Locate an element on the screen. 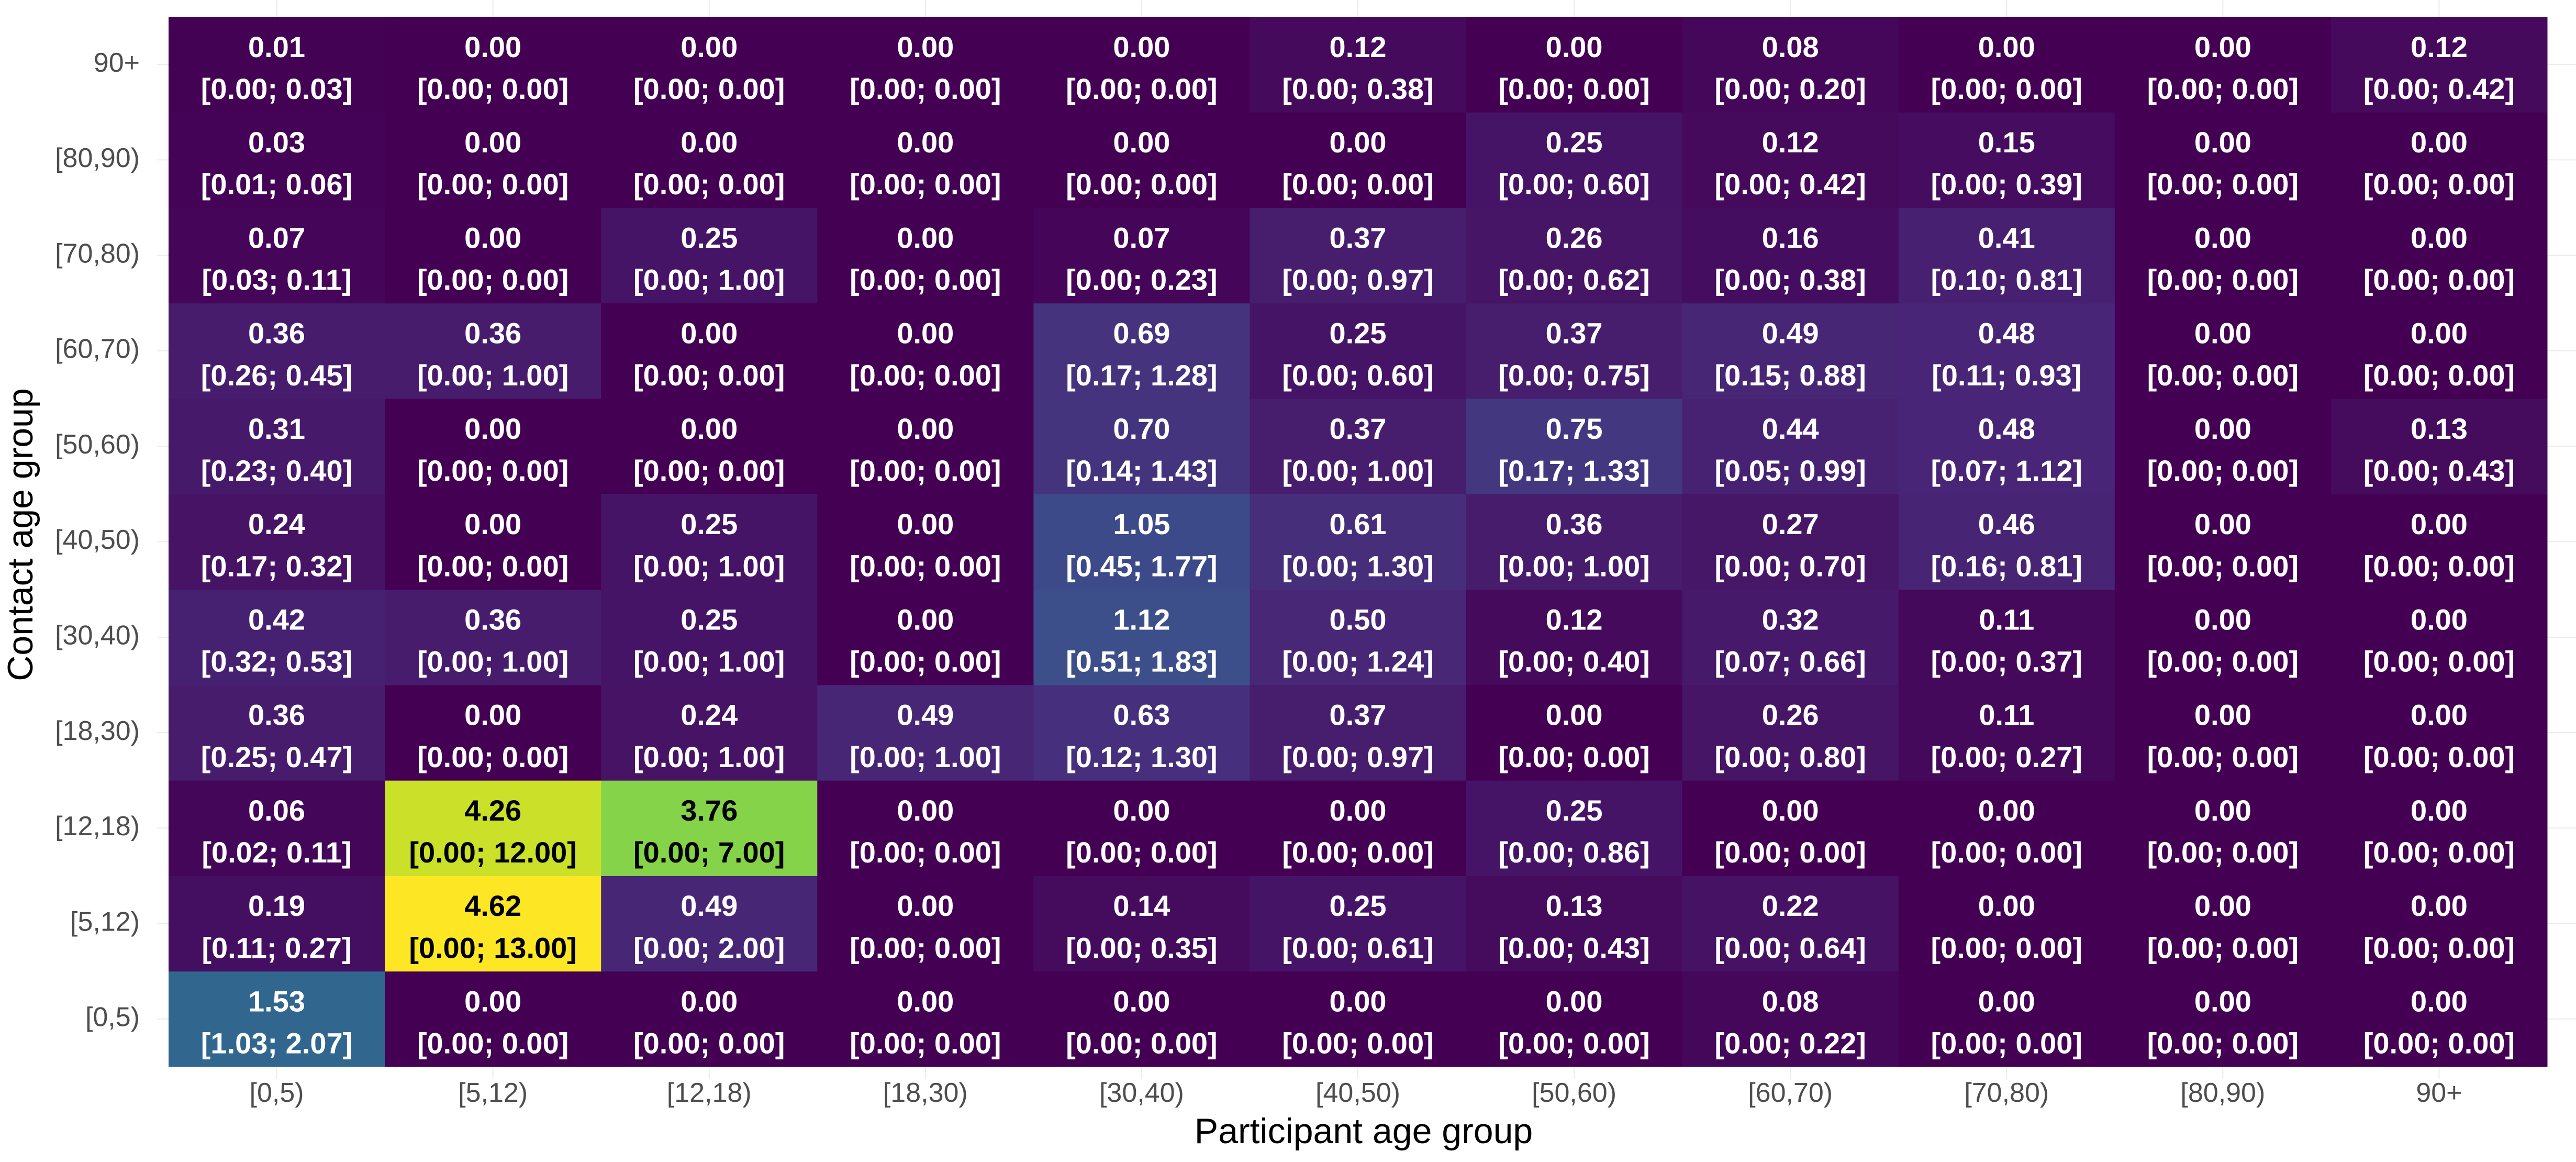 The width and height of the screenshot is (2576, 1162). y-tick-label: [30,40) is located at coordinates (97, 636).